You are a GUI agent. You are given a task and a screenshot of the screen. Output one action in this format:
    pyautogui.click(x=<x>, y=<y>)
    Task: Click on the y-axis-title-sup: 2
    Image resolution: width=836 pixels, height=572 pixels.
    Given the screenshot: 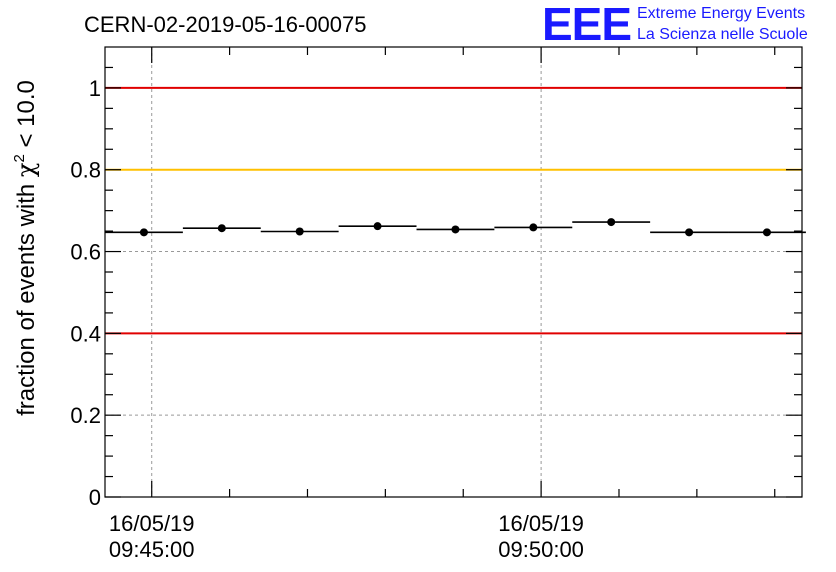 What is the action you would take?
    pyautogui.click(x=19, y=158)
    